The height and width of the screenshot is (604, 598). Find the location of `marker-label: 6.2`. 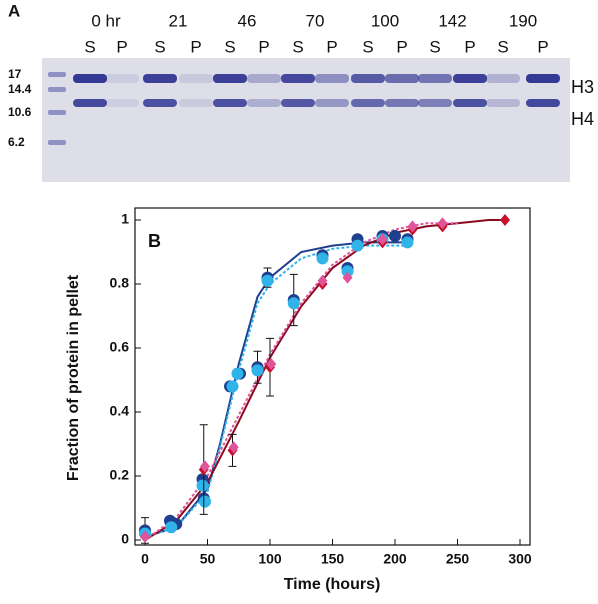

marker-label: 6.2 is located at coordinates (16, 142).